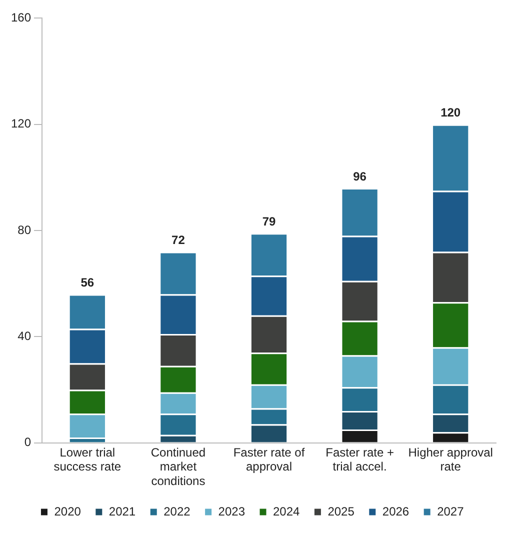  Describe the element at coordinates (450, 459) in the screenshot. I see `x-tick-label: Higher approval rate` at that location.